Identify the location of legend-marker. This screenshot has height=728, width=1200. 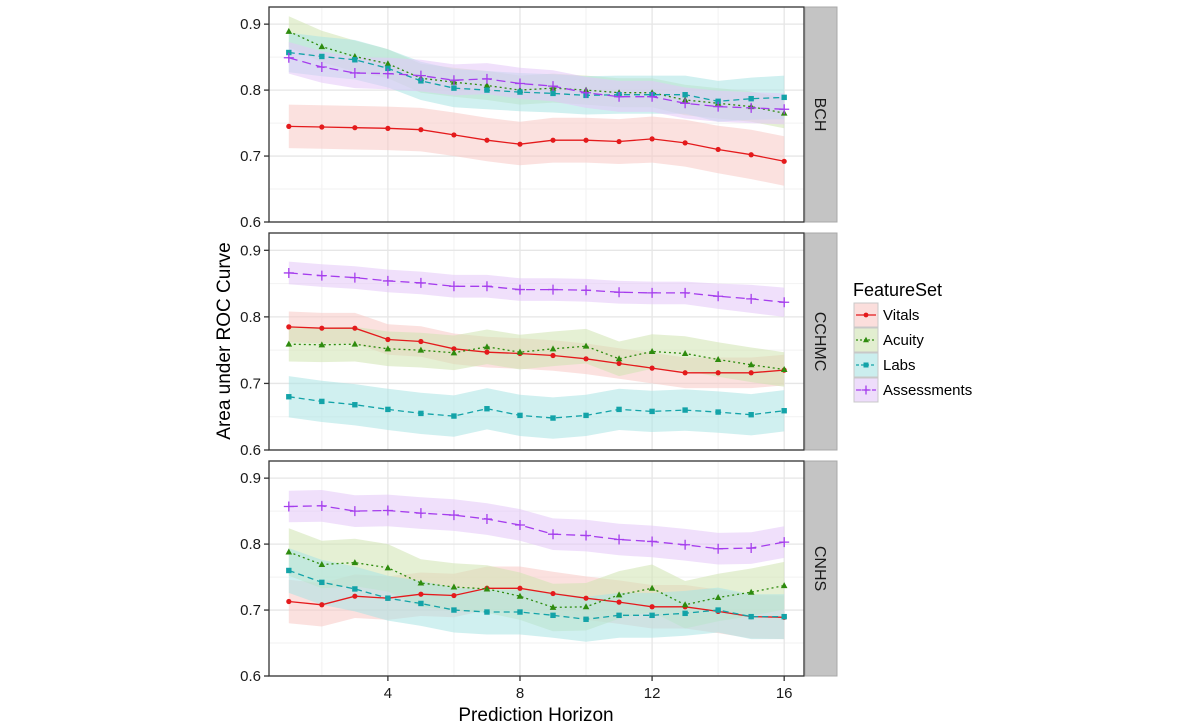
(866, 365).